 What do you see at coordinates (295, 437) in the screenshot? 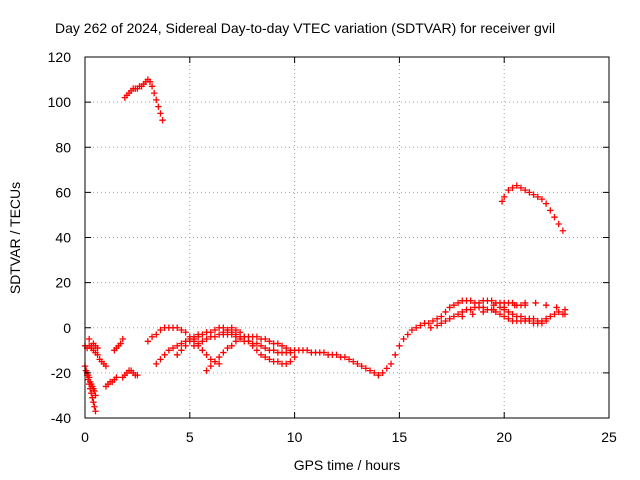
I see `x-tick-label: 10` at bounding box center [295, 437].